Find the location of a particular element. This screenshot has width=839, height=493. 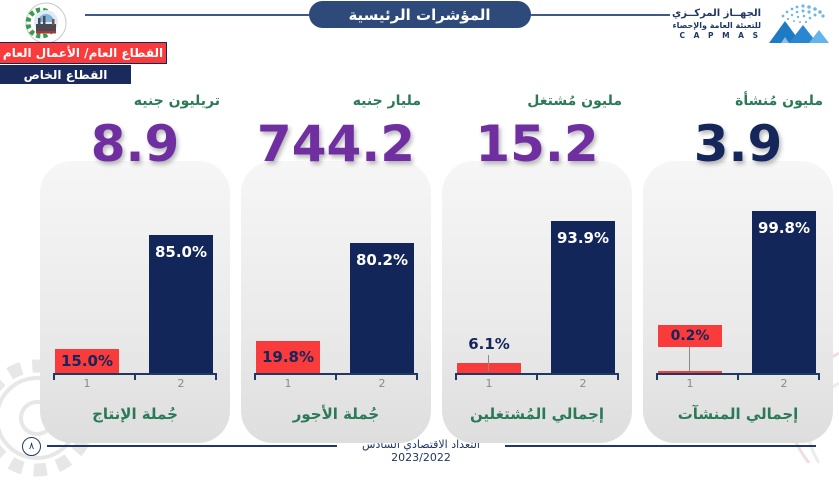

panel-title: إجمالي المُشتغلين is located at coordinates (537, 414).